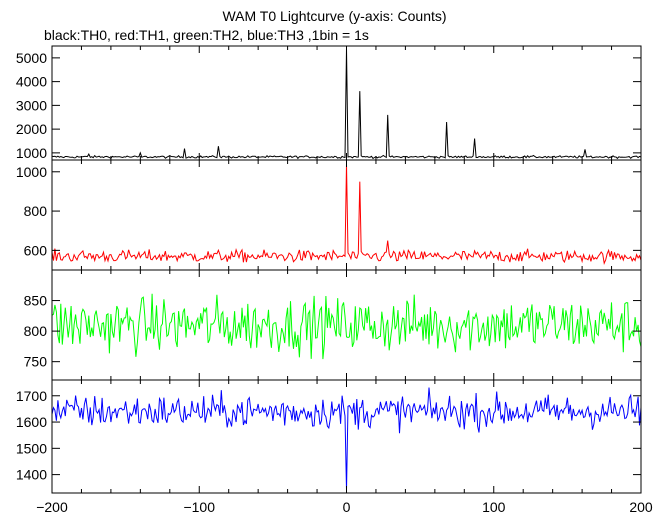 The width and height of the screenshot is (669, 515). I want to click on y-tick-label-th0: 3000, so click(31, 105).